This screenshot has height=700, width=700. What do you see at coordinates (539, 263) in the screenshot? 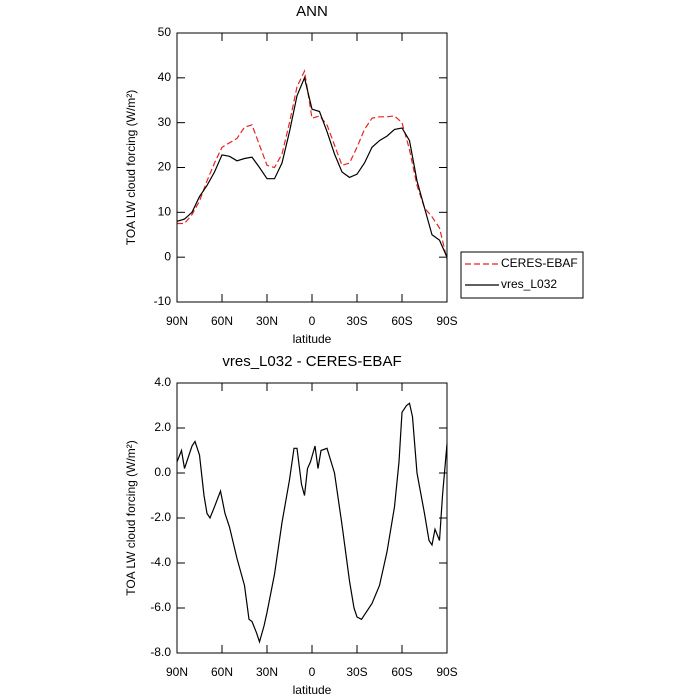
I see `legend-label: CERES-EBAF` at bounding box center [539, 263].